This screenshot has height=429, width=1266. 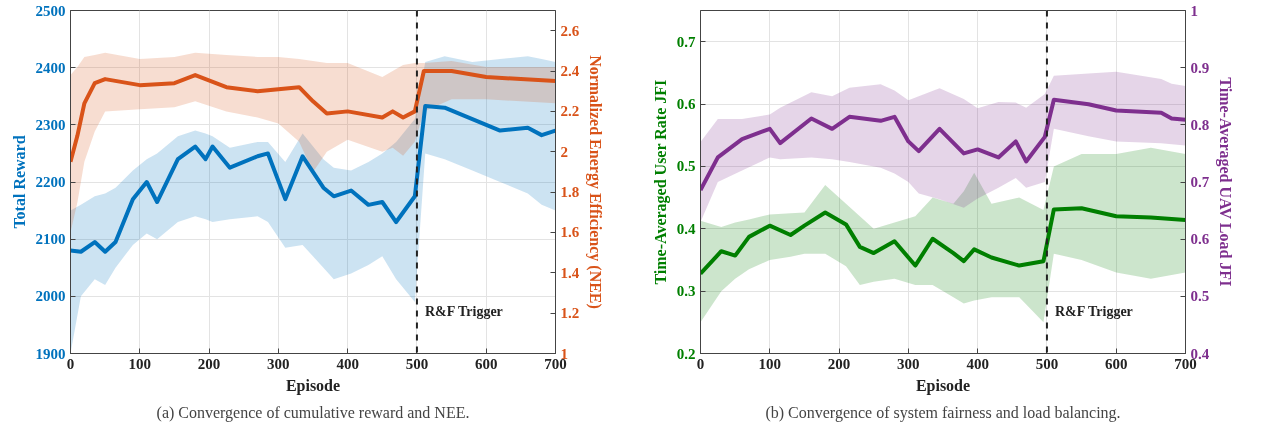 I want to click on y2-axis-title: Time-Averaged UAV Load JFI, so click(x=1225, y=182).